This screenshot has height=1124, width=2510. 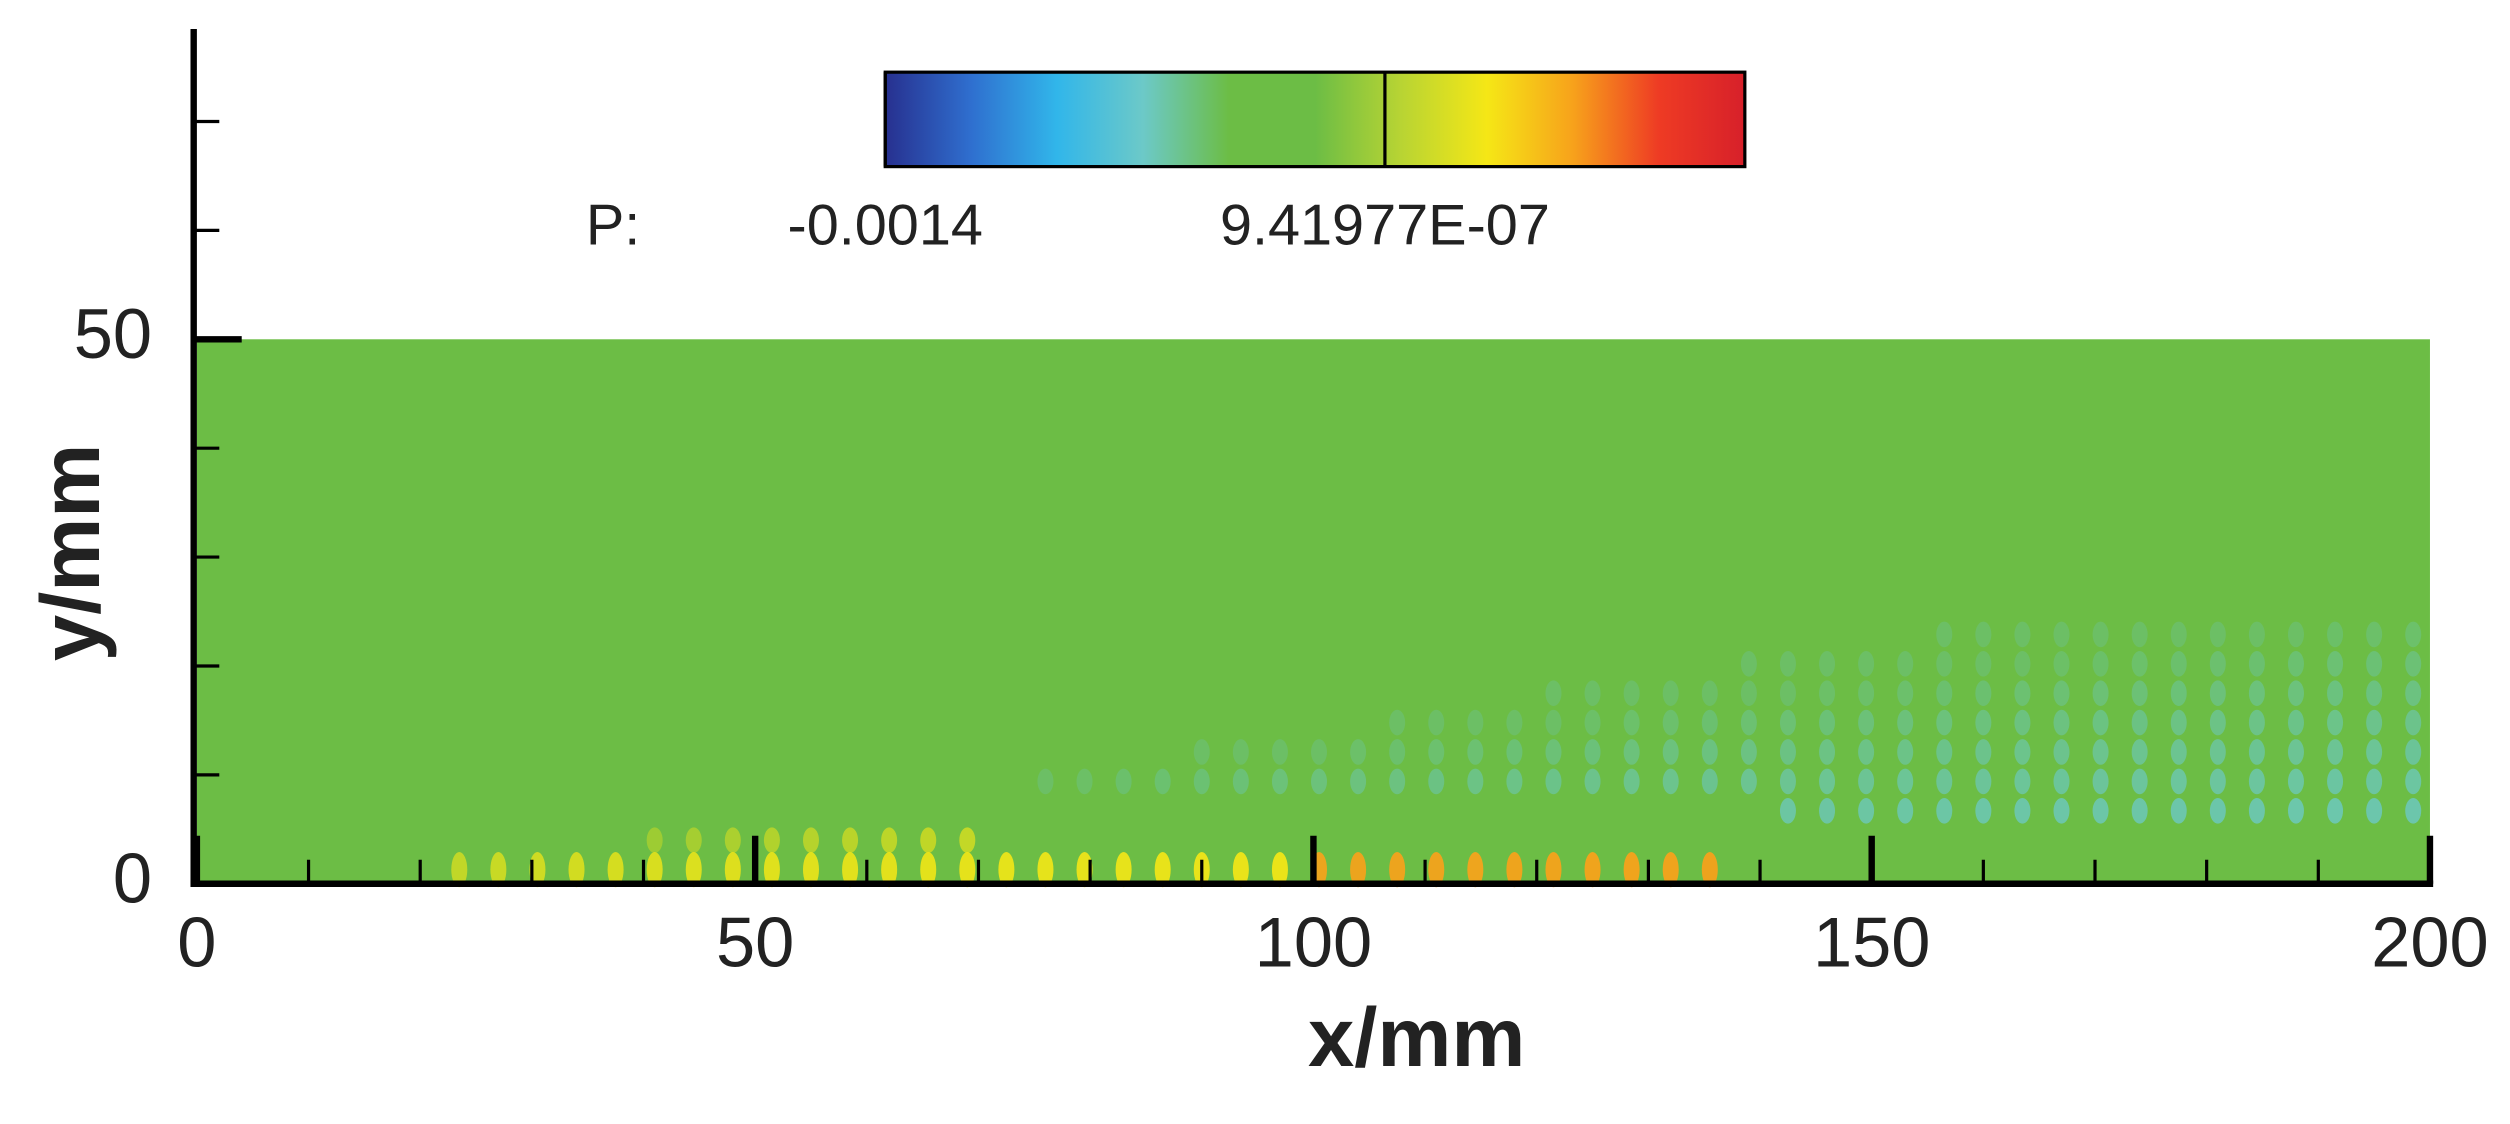 What do you see at coordinates (1314, 941) in the screenshot?
I see `x-tick-label: 100` at bounding box center [1314, 941].